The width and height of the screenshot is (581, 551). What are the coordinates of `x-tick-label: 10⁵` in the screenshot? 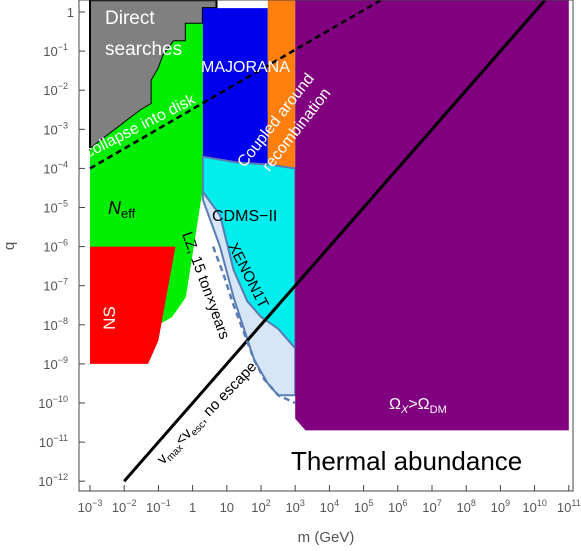 It's located at (363, 506).